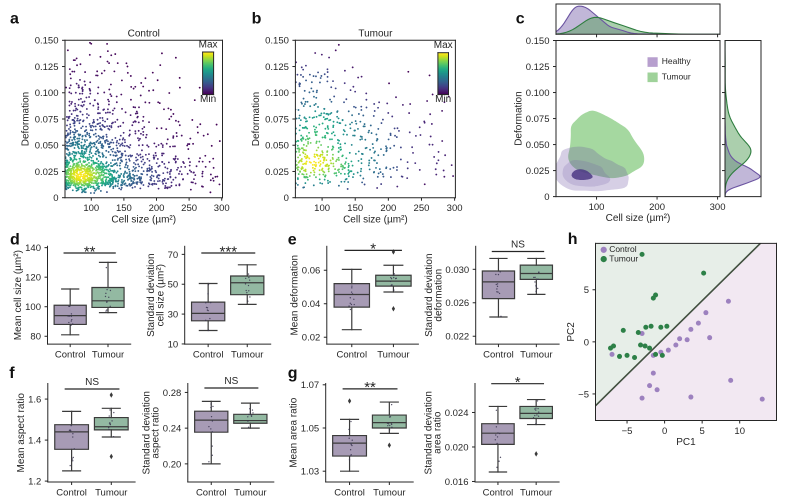 This screenshot has height=503, width=787. I want to click on svg-text: 0.20, so click(172, 464).